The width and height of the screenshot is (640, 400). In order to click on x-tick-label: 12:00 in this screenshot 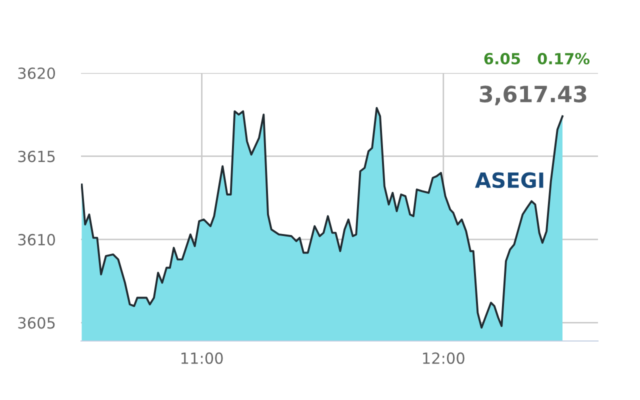, I will do `click(443, 358)`.